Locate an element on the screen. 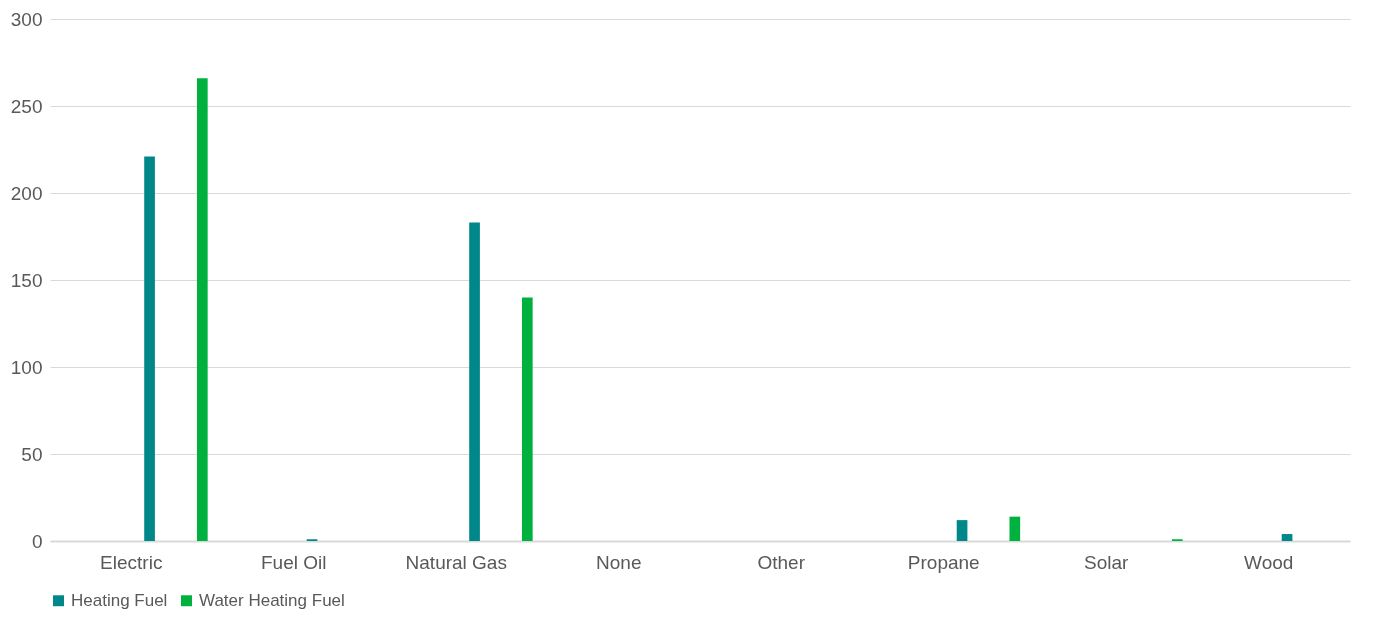 The image size is (1380, 620). legend-label: Heating Fuel is located at coordinates (119, 600).